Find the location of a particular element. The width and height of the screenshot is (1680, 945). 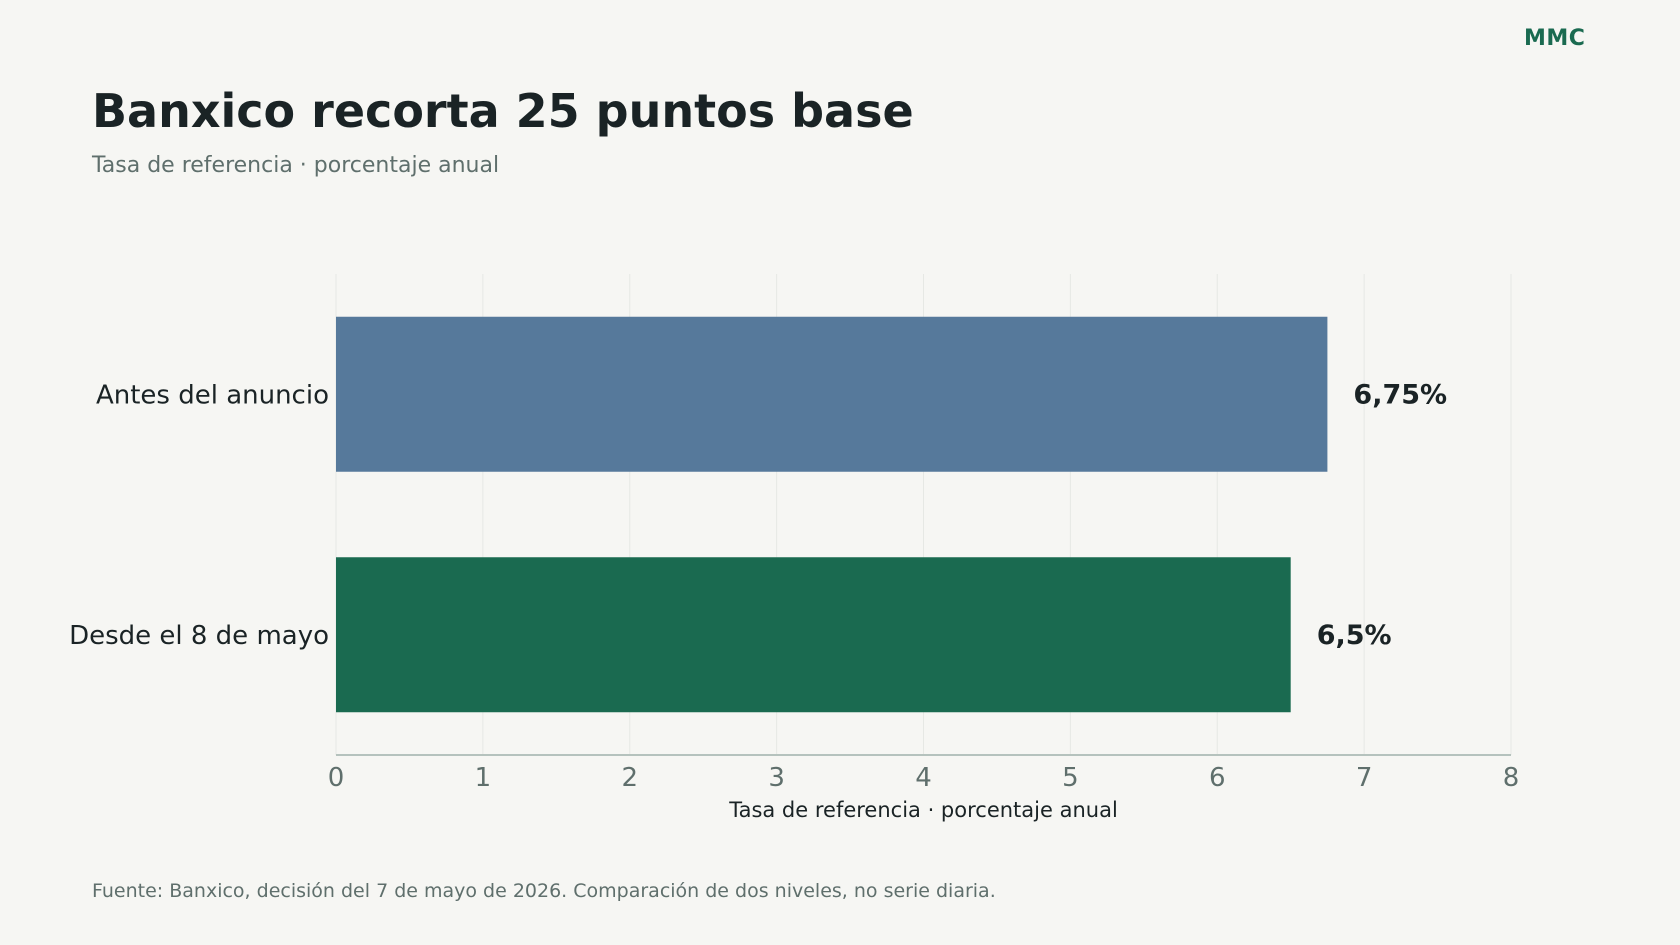

x-tick-label: 3 is located at coordinates (776, 778).